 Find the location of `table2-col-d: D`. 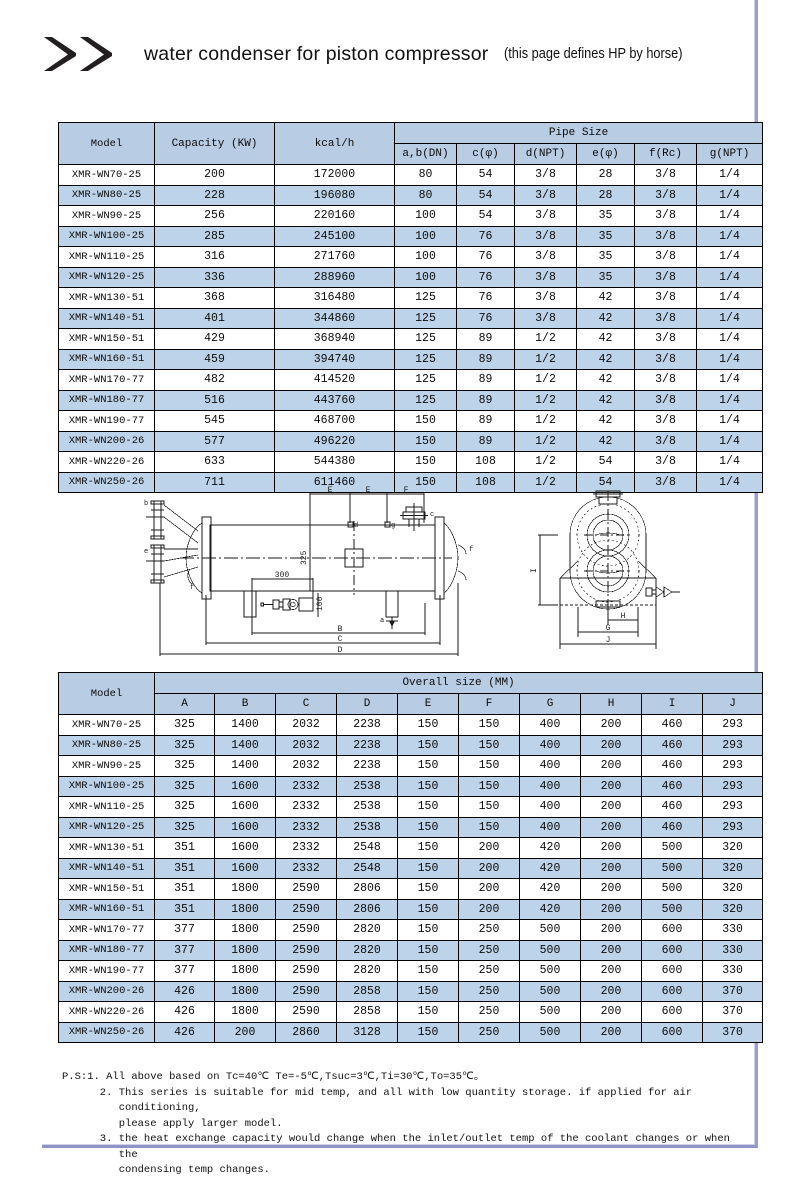

table2-col-d: D is located at coordinates (367, 704).